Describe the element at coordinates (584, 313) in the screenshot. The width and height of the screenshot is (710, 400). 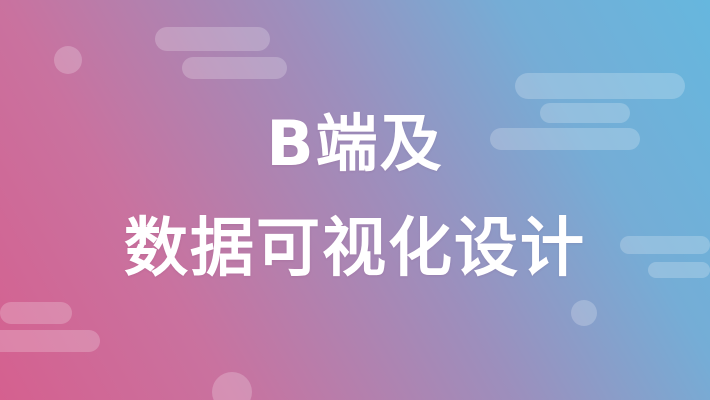
I see `circle-decoration-right` at that location.